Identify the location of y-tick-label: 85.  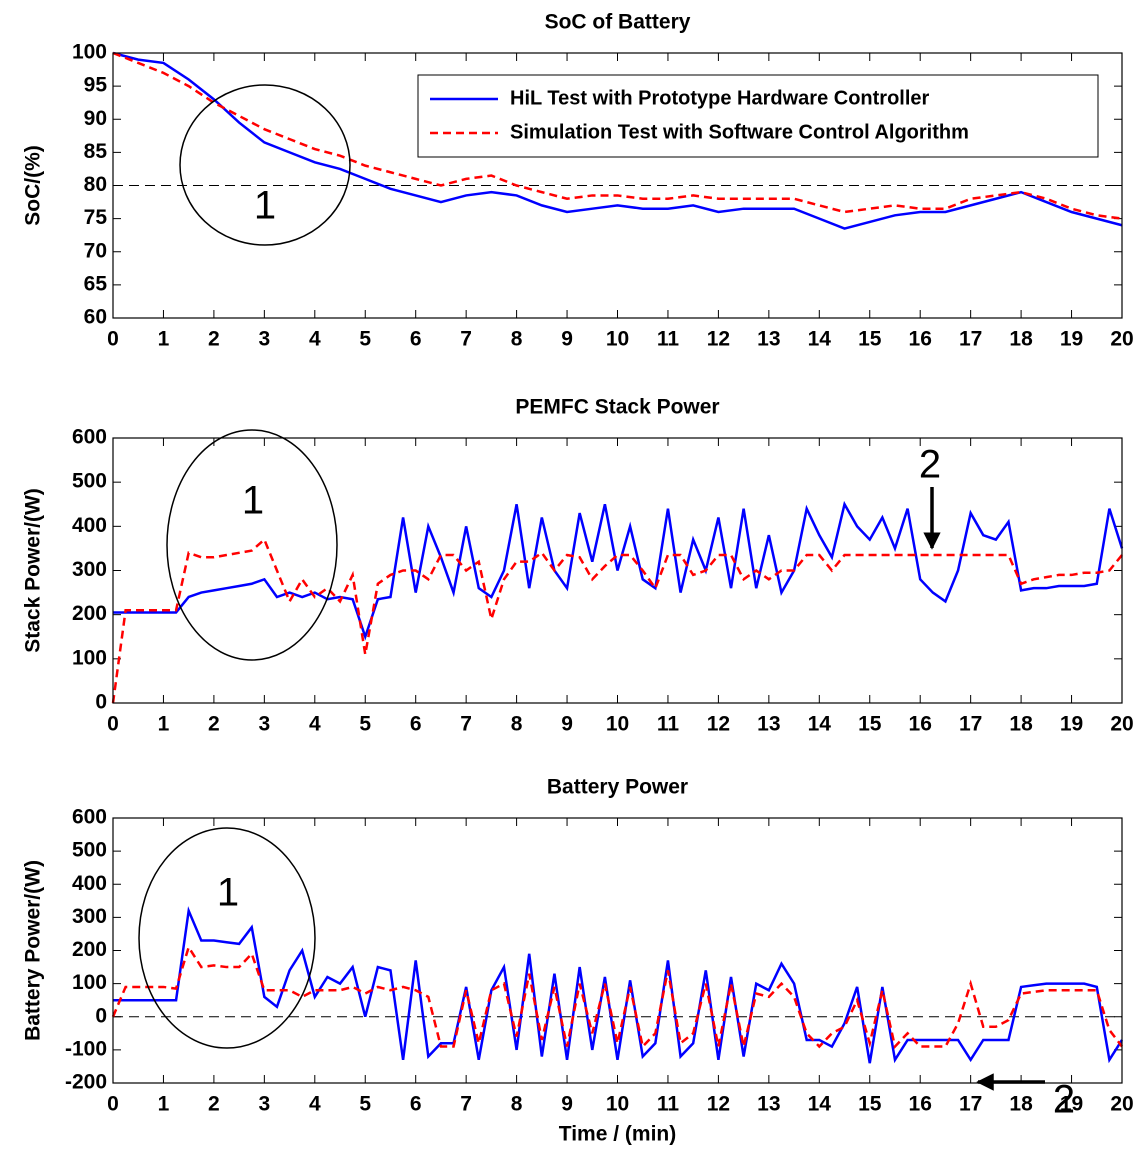
(96, 151).